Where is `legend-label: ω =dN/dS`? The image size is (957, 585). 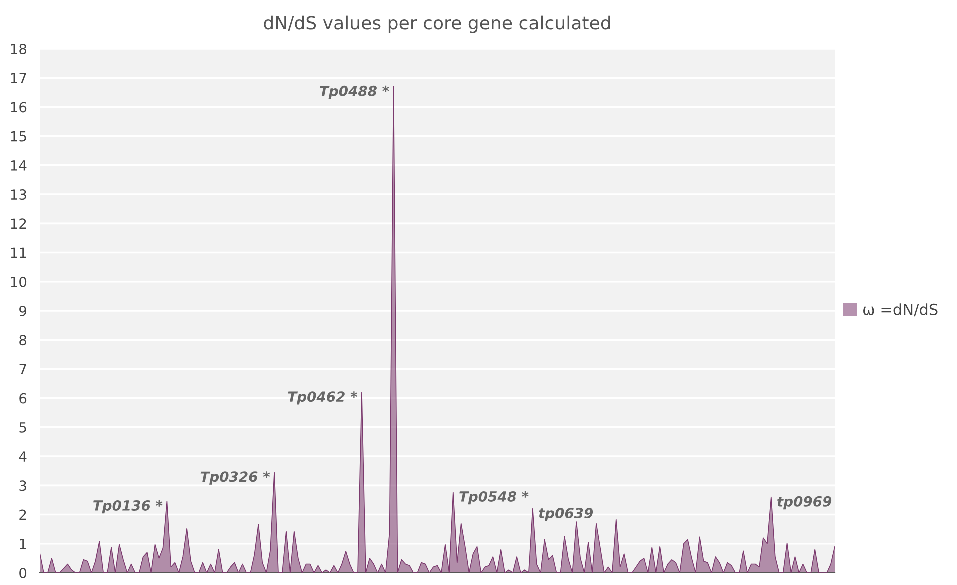
legend-label: ω =dN/dS is located at coordinates (901, 310).